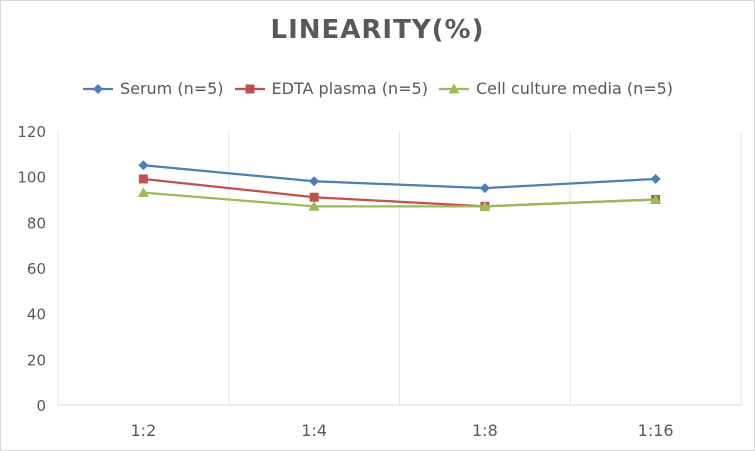 The width and height of the screenshot is (755, 451). I want to click on x-tick-label: 1:2, so click(144, 430).